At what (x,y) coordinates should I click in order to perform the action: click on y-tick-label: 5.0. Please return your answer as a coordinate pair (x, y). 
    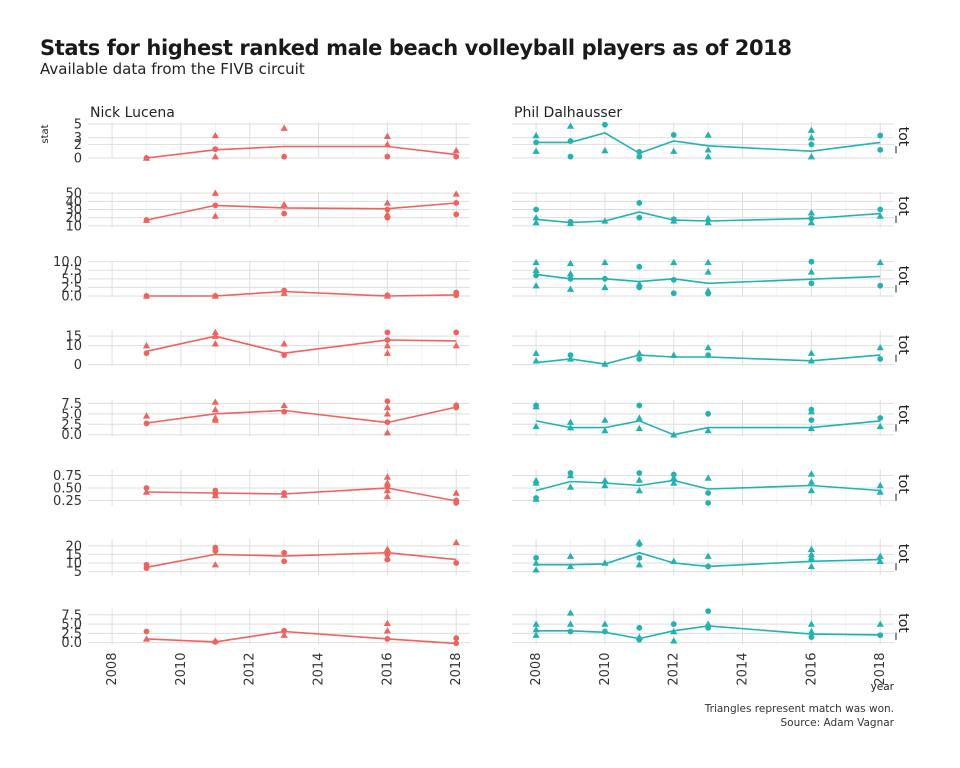
    Looking at the image, I should click on (71, 414).